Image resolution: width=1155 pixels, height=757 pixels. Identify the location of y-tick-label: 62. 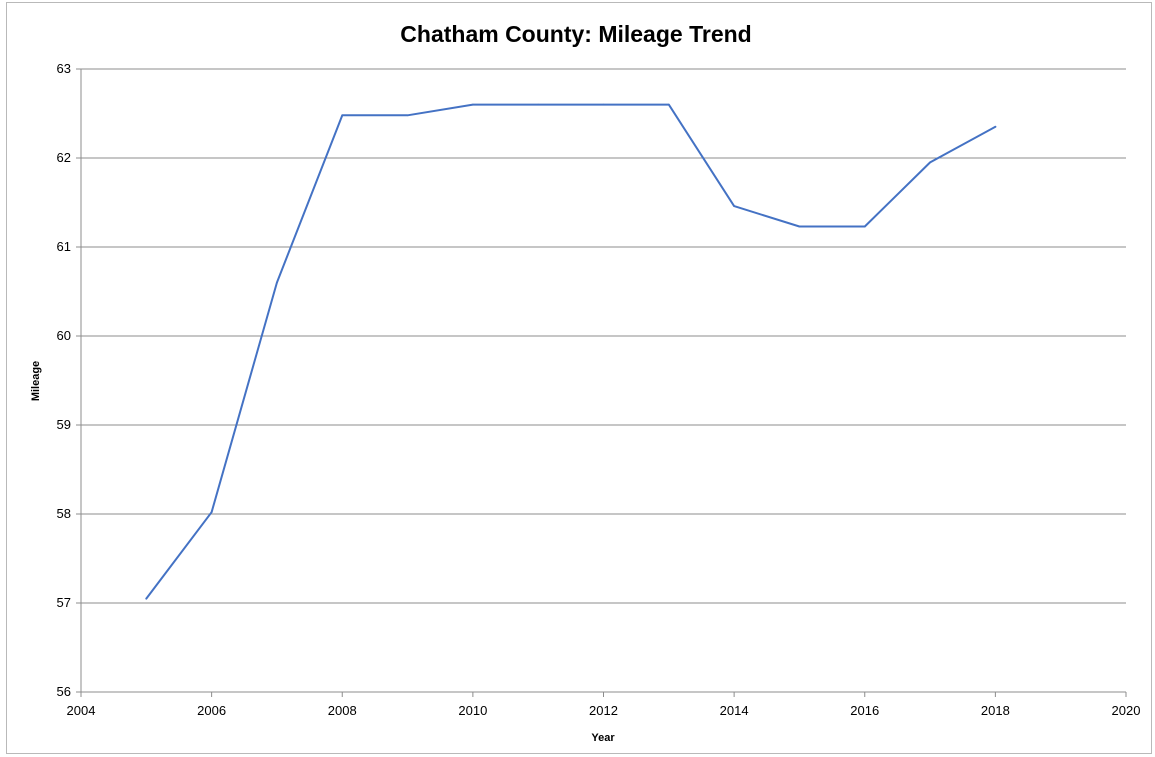
(64, 157).